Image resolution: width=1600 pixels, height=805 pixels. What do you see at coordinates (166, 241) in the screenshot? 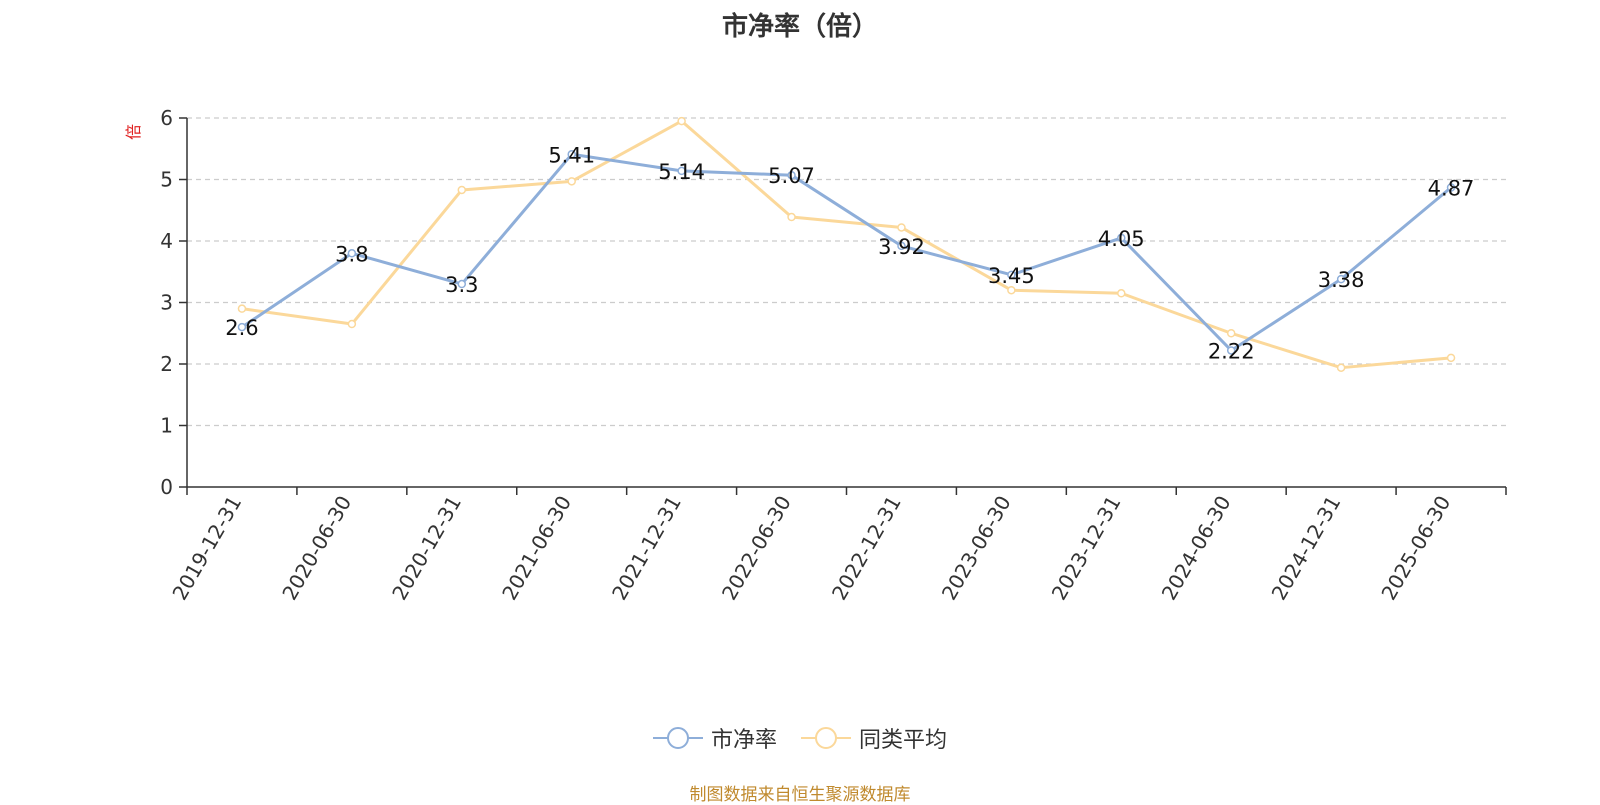
I see `y-tick-label: 4` at bounding box center [166, 241].